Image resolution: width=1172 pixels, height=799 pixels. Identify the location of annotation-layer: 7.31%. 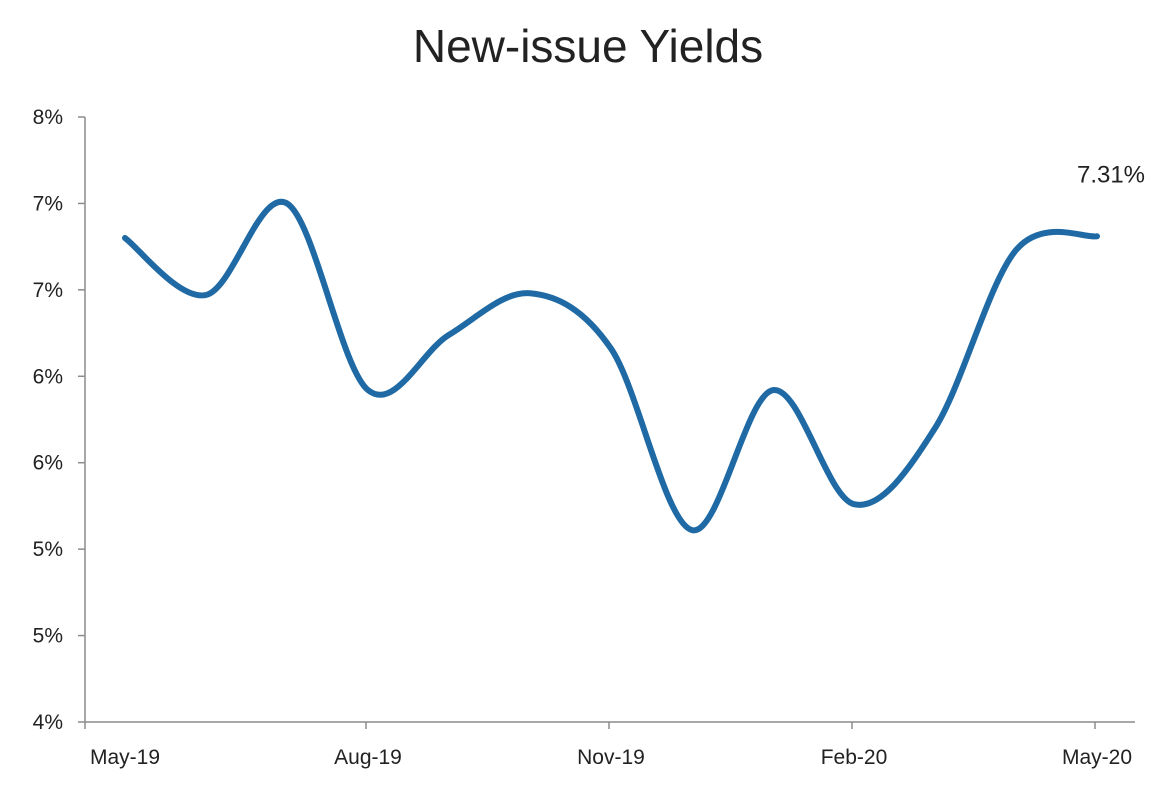
(1111, 174).